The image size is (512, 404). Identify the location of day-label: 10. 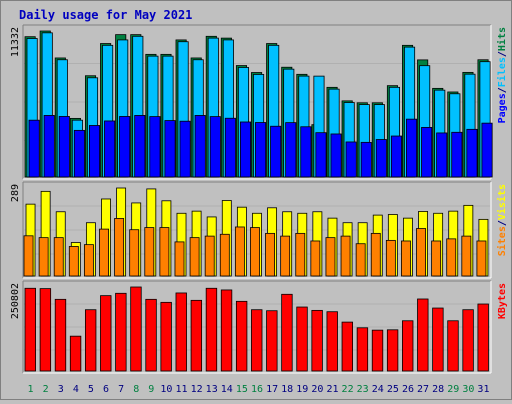
(166, 389).